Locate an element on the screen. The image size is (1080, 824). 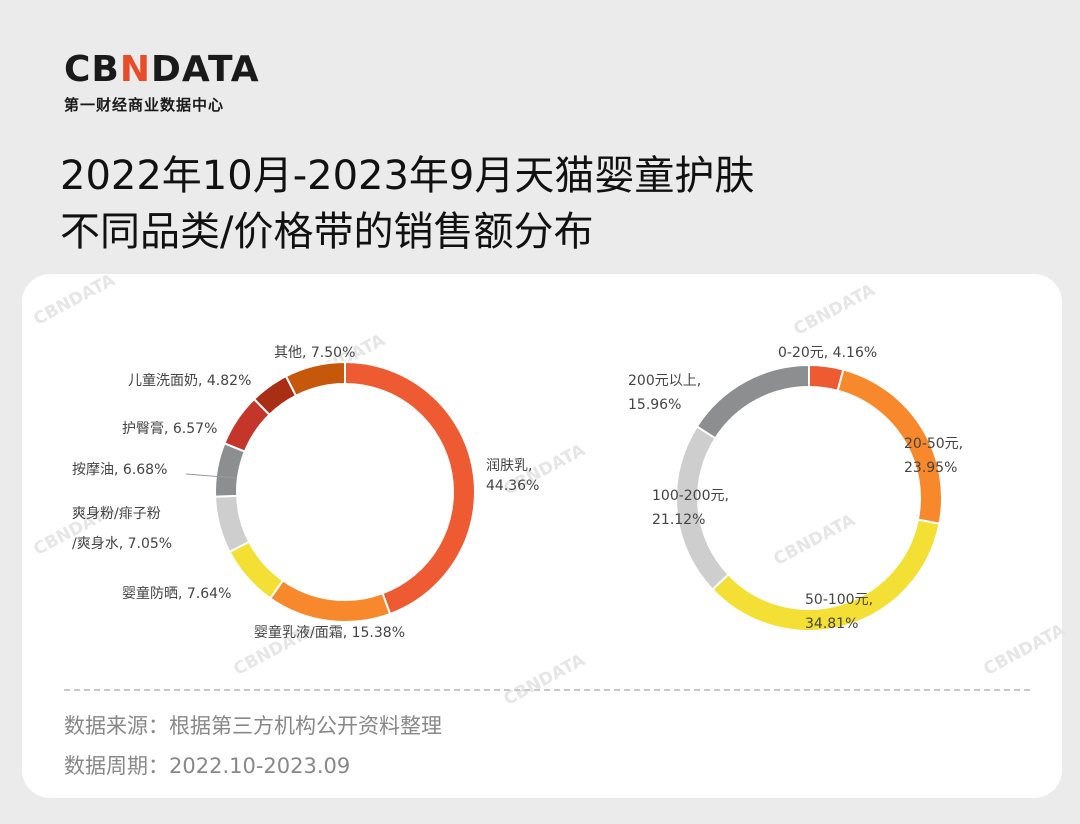
slice-100-200元 is located at coordinates (702, 508).